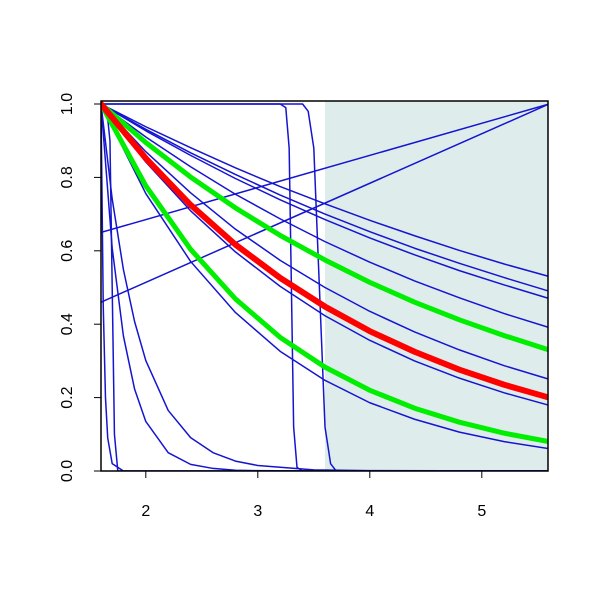 This screenshot has width=600, height=600. What do you see at coordinates (67, 104) in the screenshot?
I see `y-tick-label: 1.0` at bounding box center [67, 104].